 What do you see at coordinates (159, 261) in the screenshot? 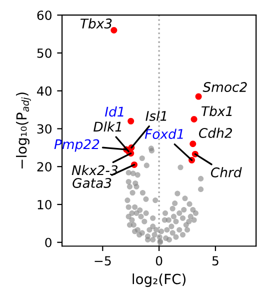
I see `x-tick-label: 0` at bounding box center [159, 261].